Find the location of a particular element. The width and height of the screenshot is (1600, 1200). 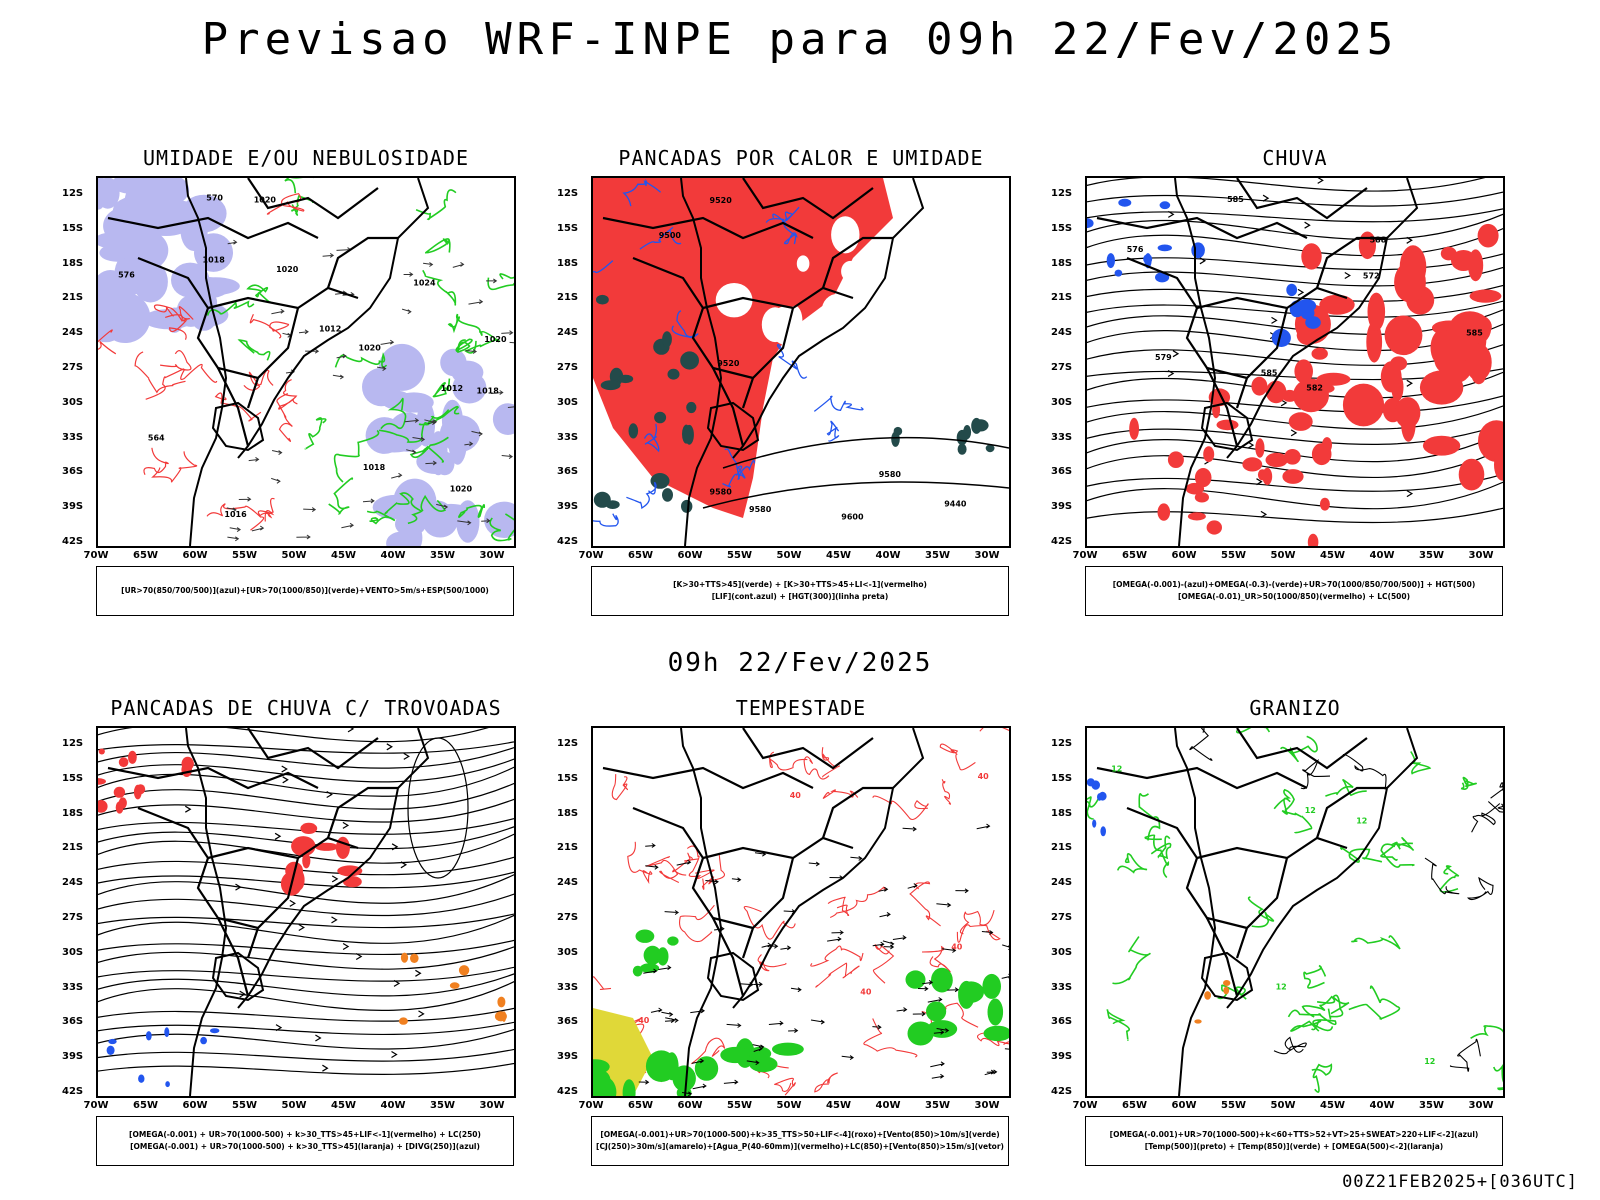

hail-area is located at coordinates (1094, 823).